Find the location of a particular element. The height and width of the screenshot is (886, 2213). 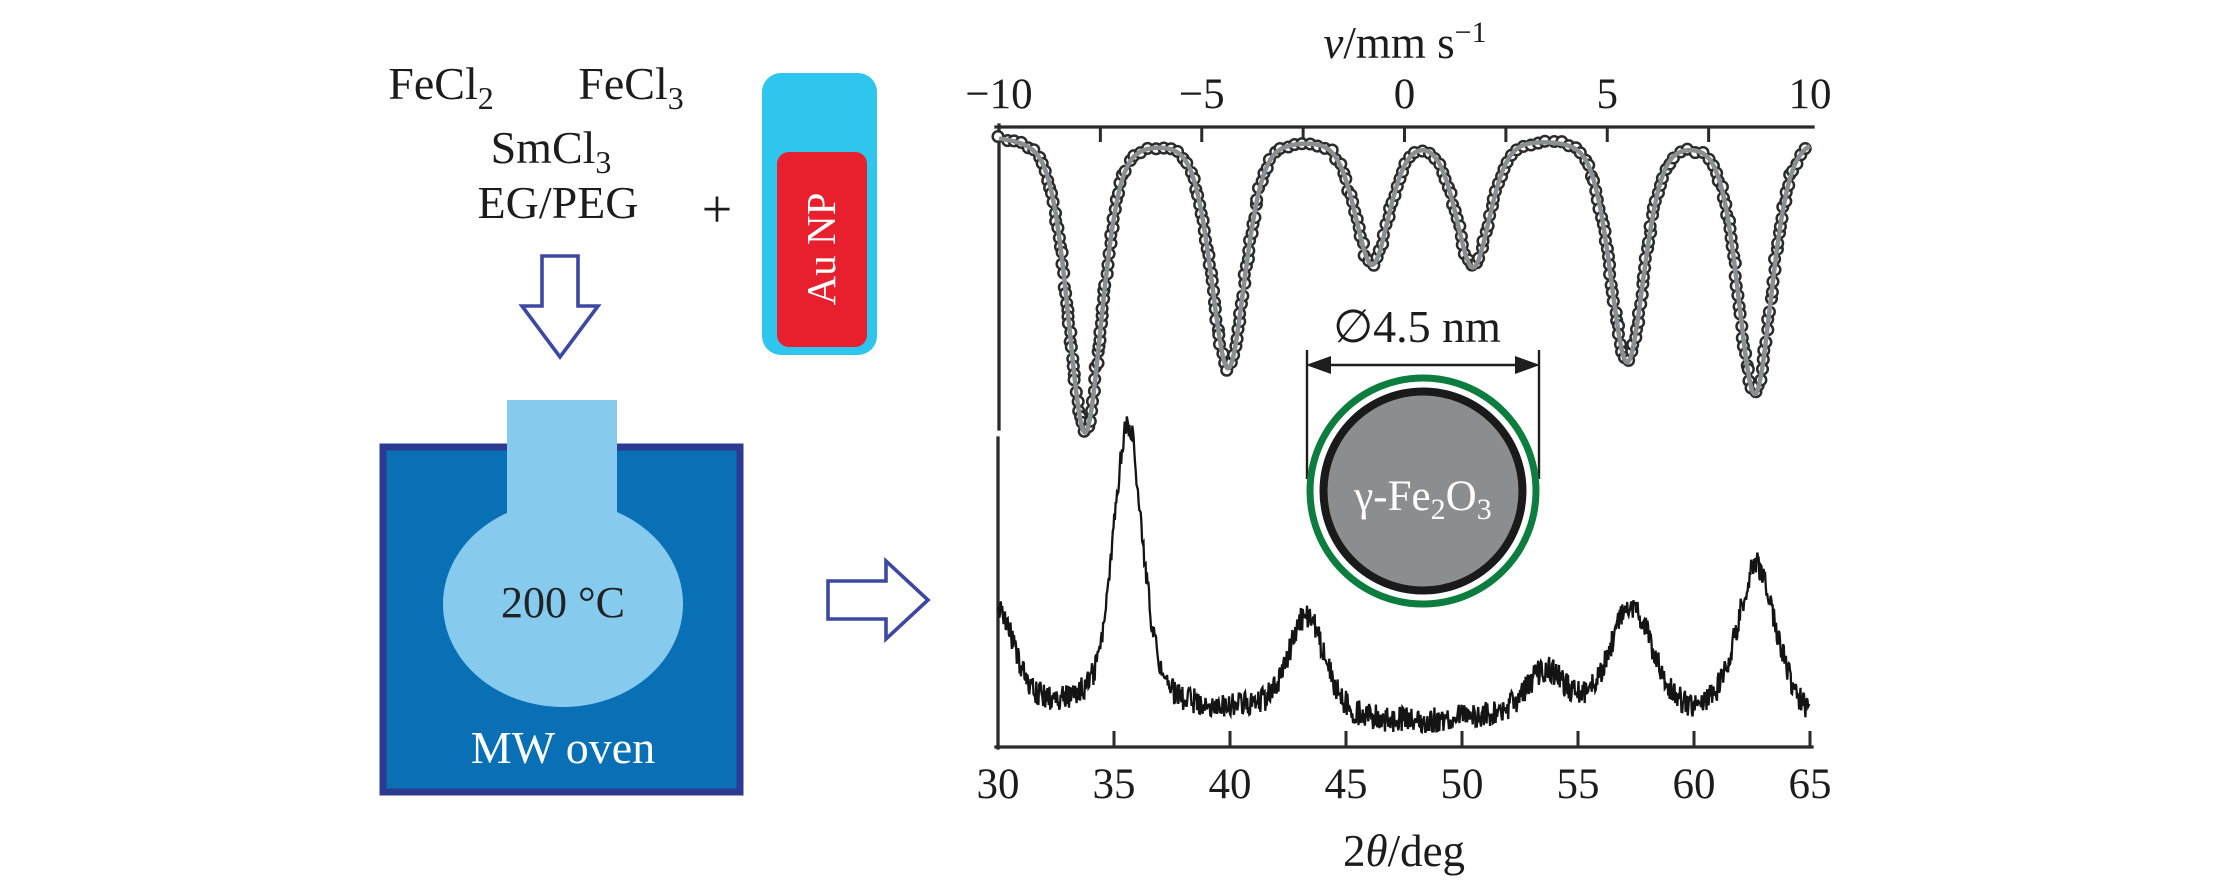

mw-oven: 200 °C MW oven is located at coordinates (561, 598).